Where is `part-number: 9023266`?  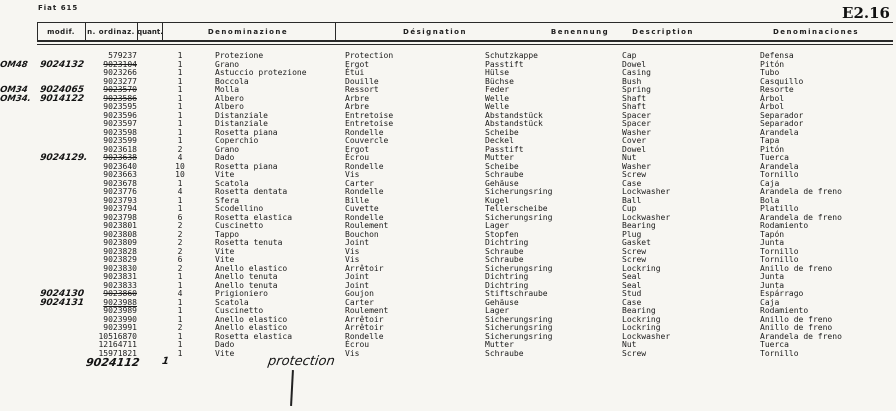 part-number: 9023266 is located at coordinates (120, 72).